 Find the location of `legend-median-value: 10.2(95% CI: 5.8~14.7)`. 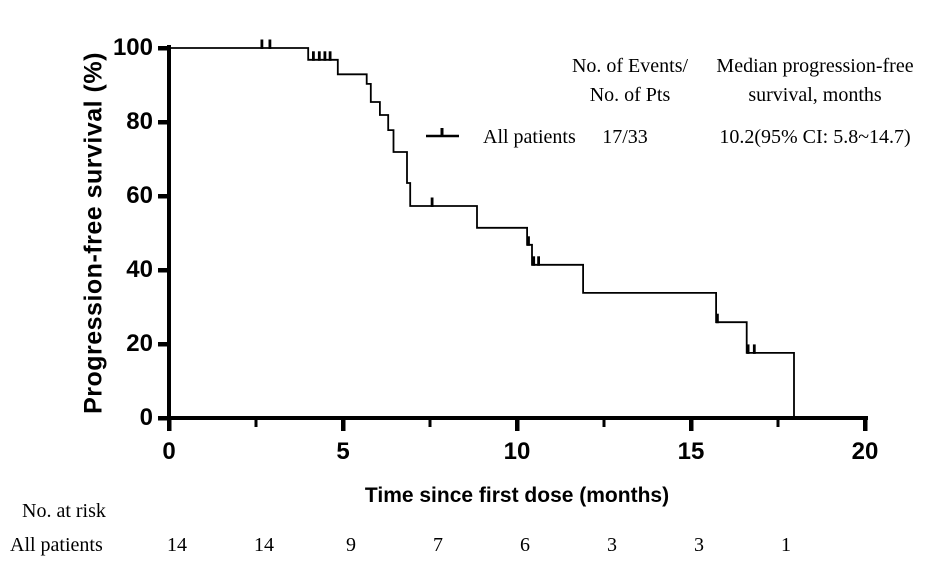

legend-median-value: 10.2(95% CI: 5.8~14.7) is located at coordinates (815, 137).